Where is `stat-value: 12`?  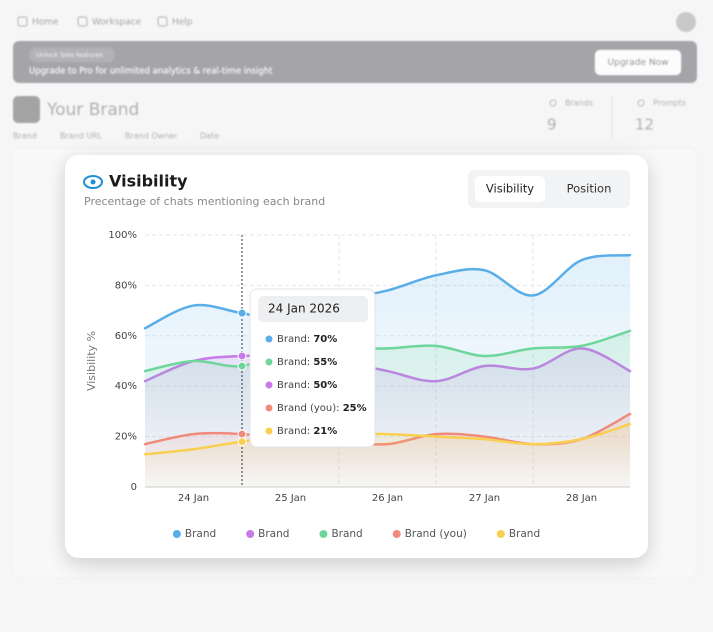
stat-value: 12 is located at coordinates (644, 125).